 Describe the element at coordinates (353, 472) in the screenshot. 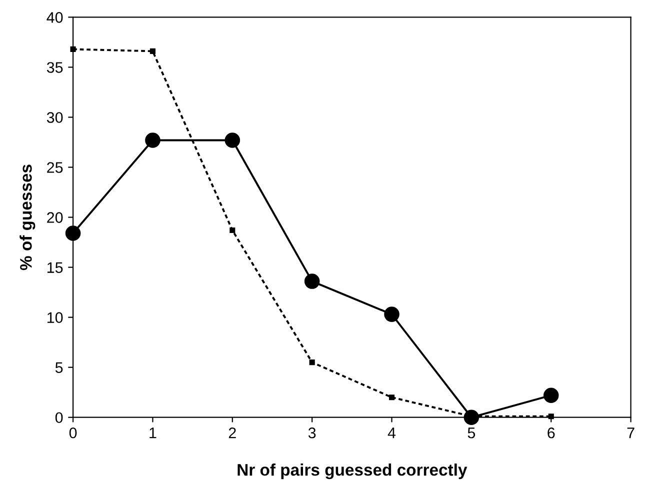

I see `x-axis-title: Nr of pairs guessed correctly` at that location.